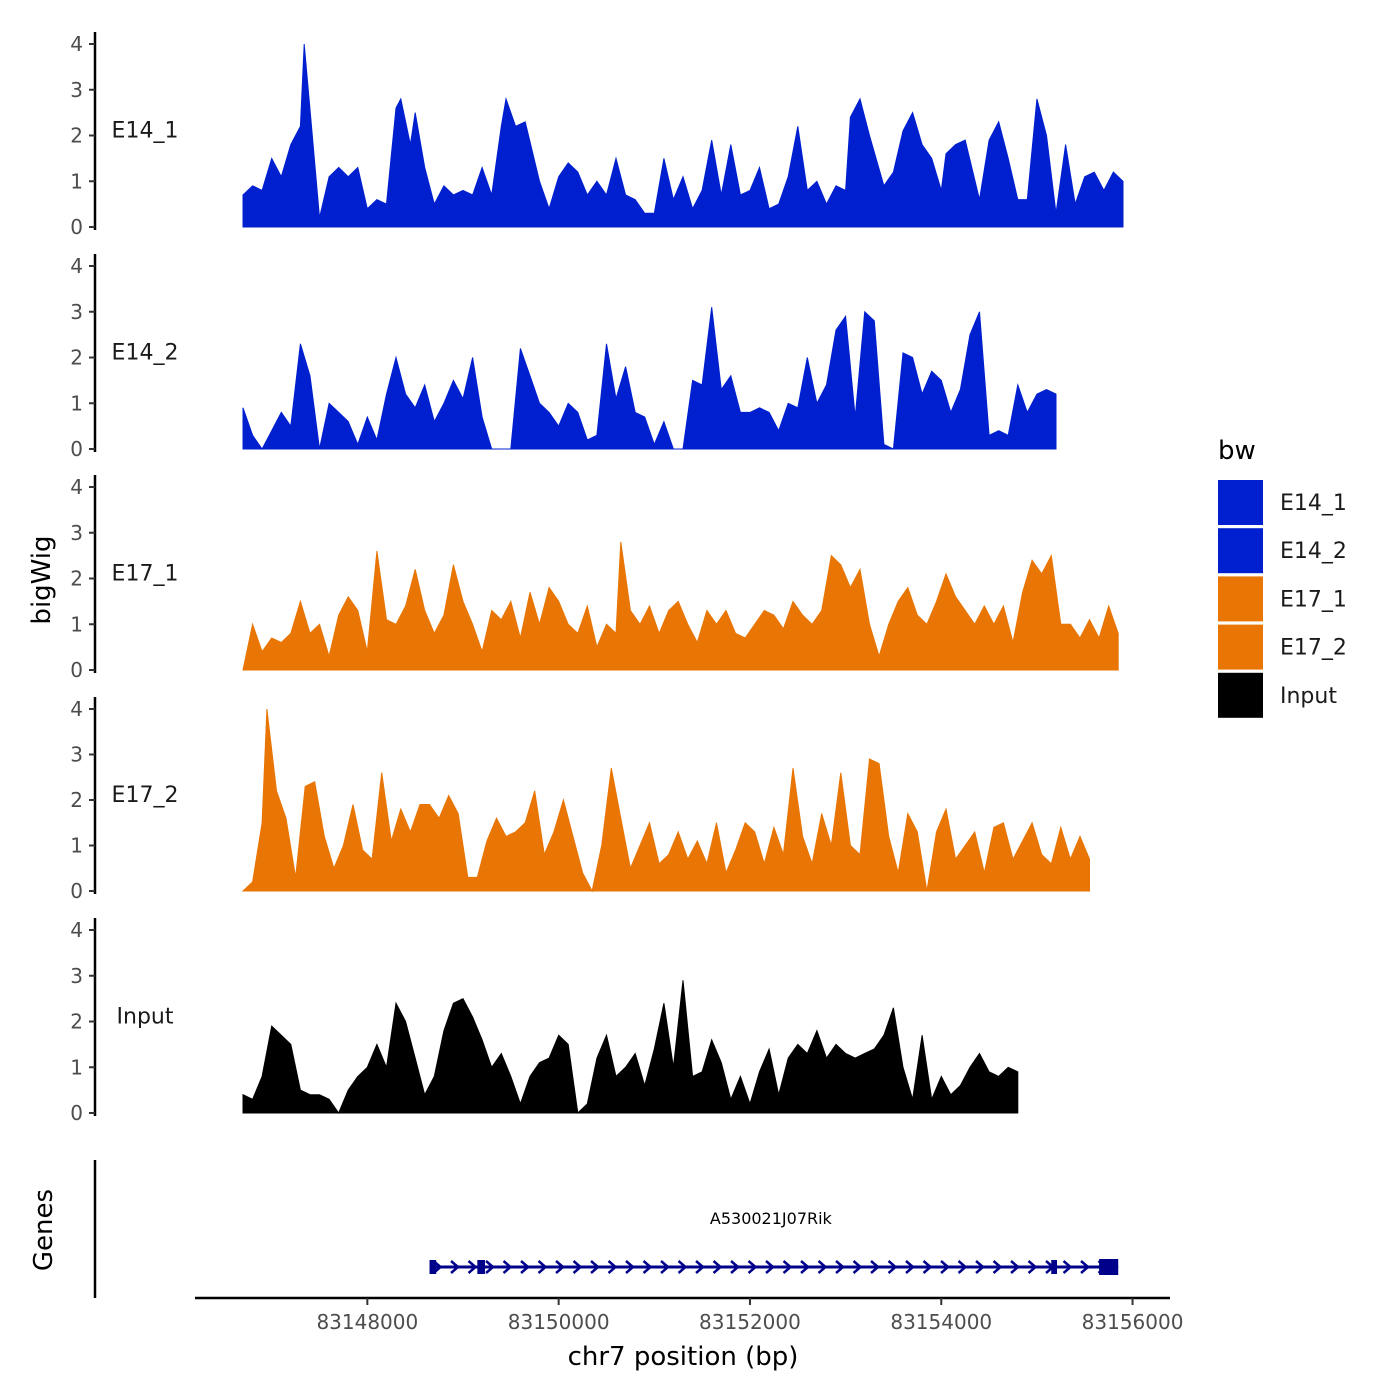  Describe the element at coordinates (630, 1047) in the screenshot. I see `track-area-Input` at that location.